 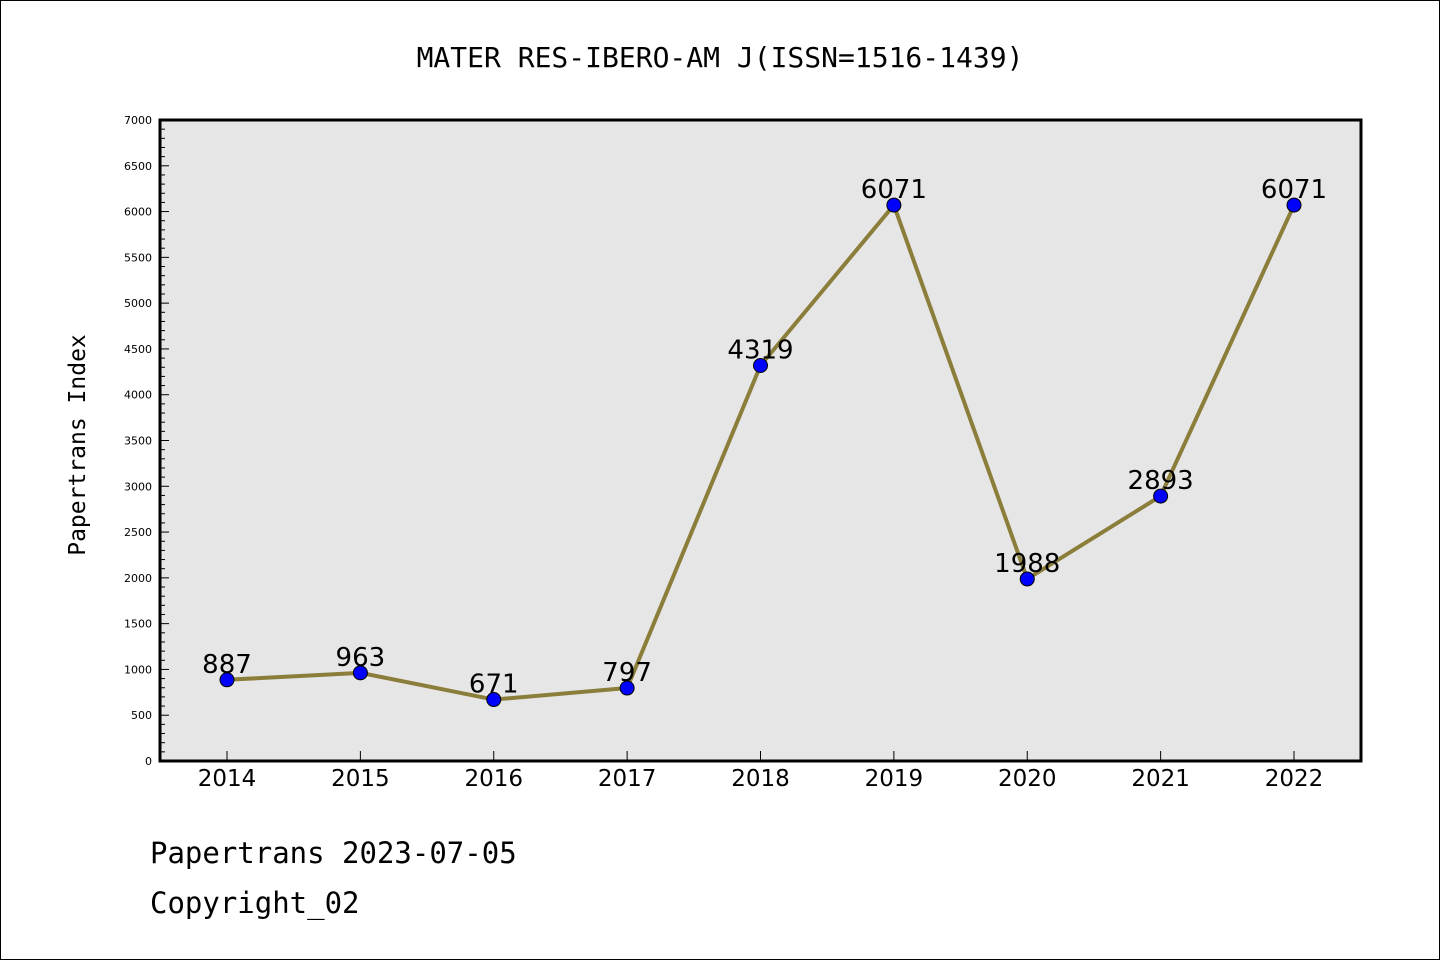 What do you see at coordinates (333, 853) in the screenshot?
I see `footer-date-text: Papertrans 2023-07-05` at bounding box center [333, 853].